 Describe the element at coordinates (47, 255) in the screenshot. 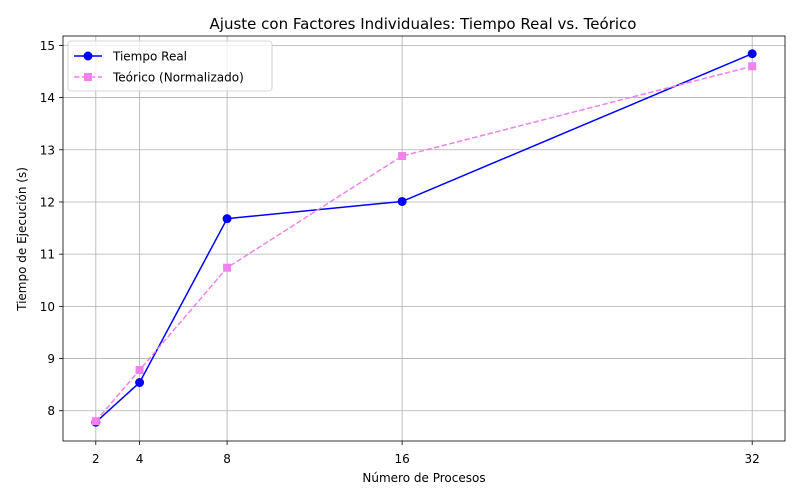

I see `y-tick-label: 11` at that location.